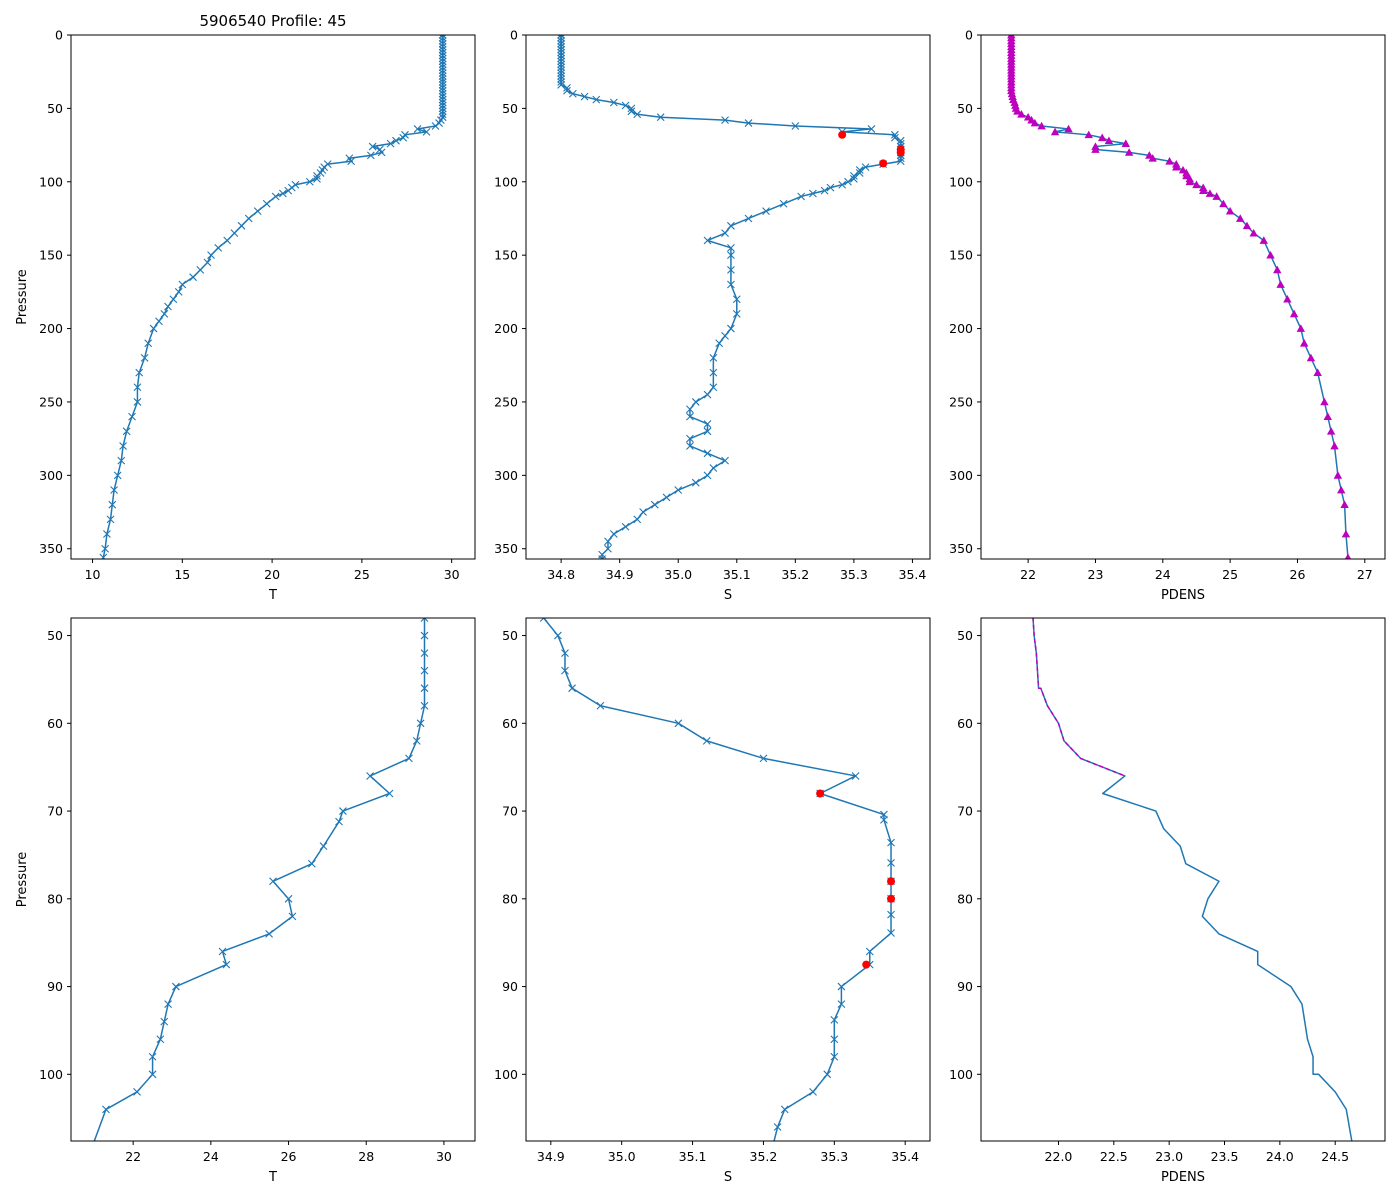  Describe the element at coordinates (728, 1177) in the screenshot. I see `x-axis-label: S` at that location.